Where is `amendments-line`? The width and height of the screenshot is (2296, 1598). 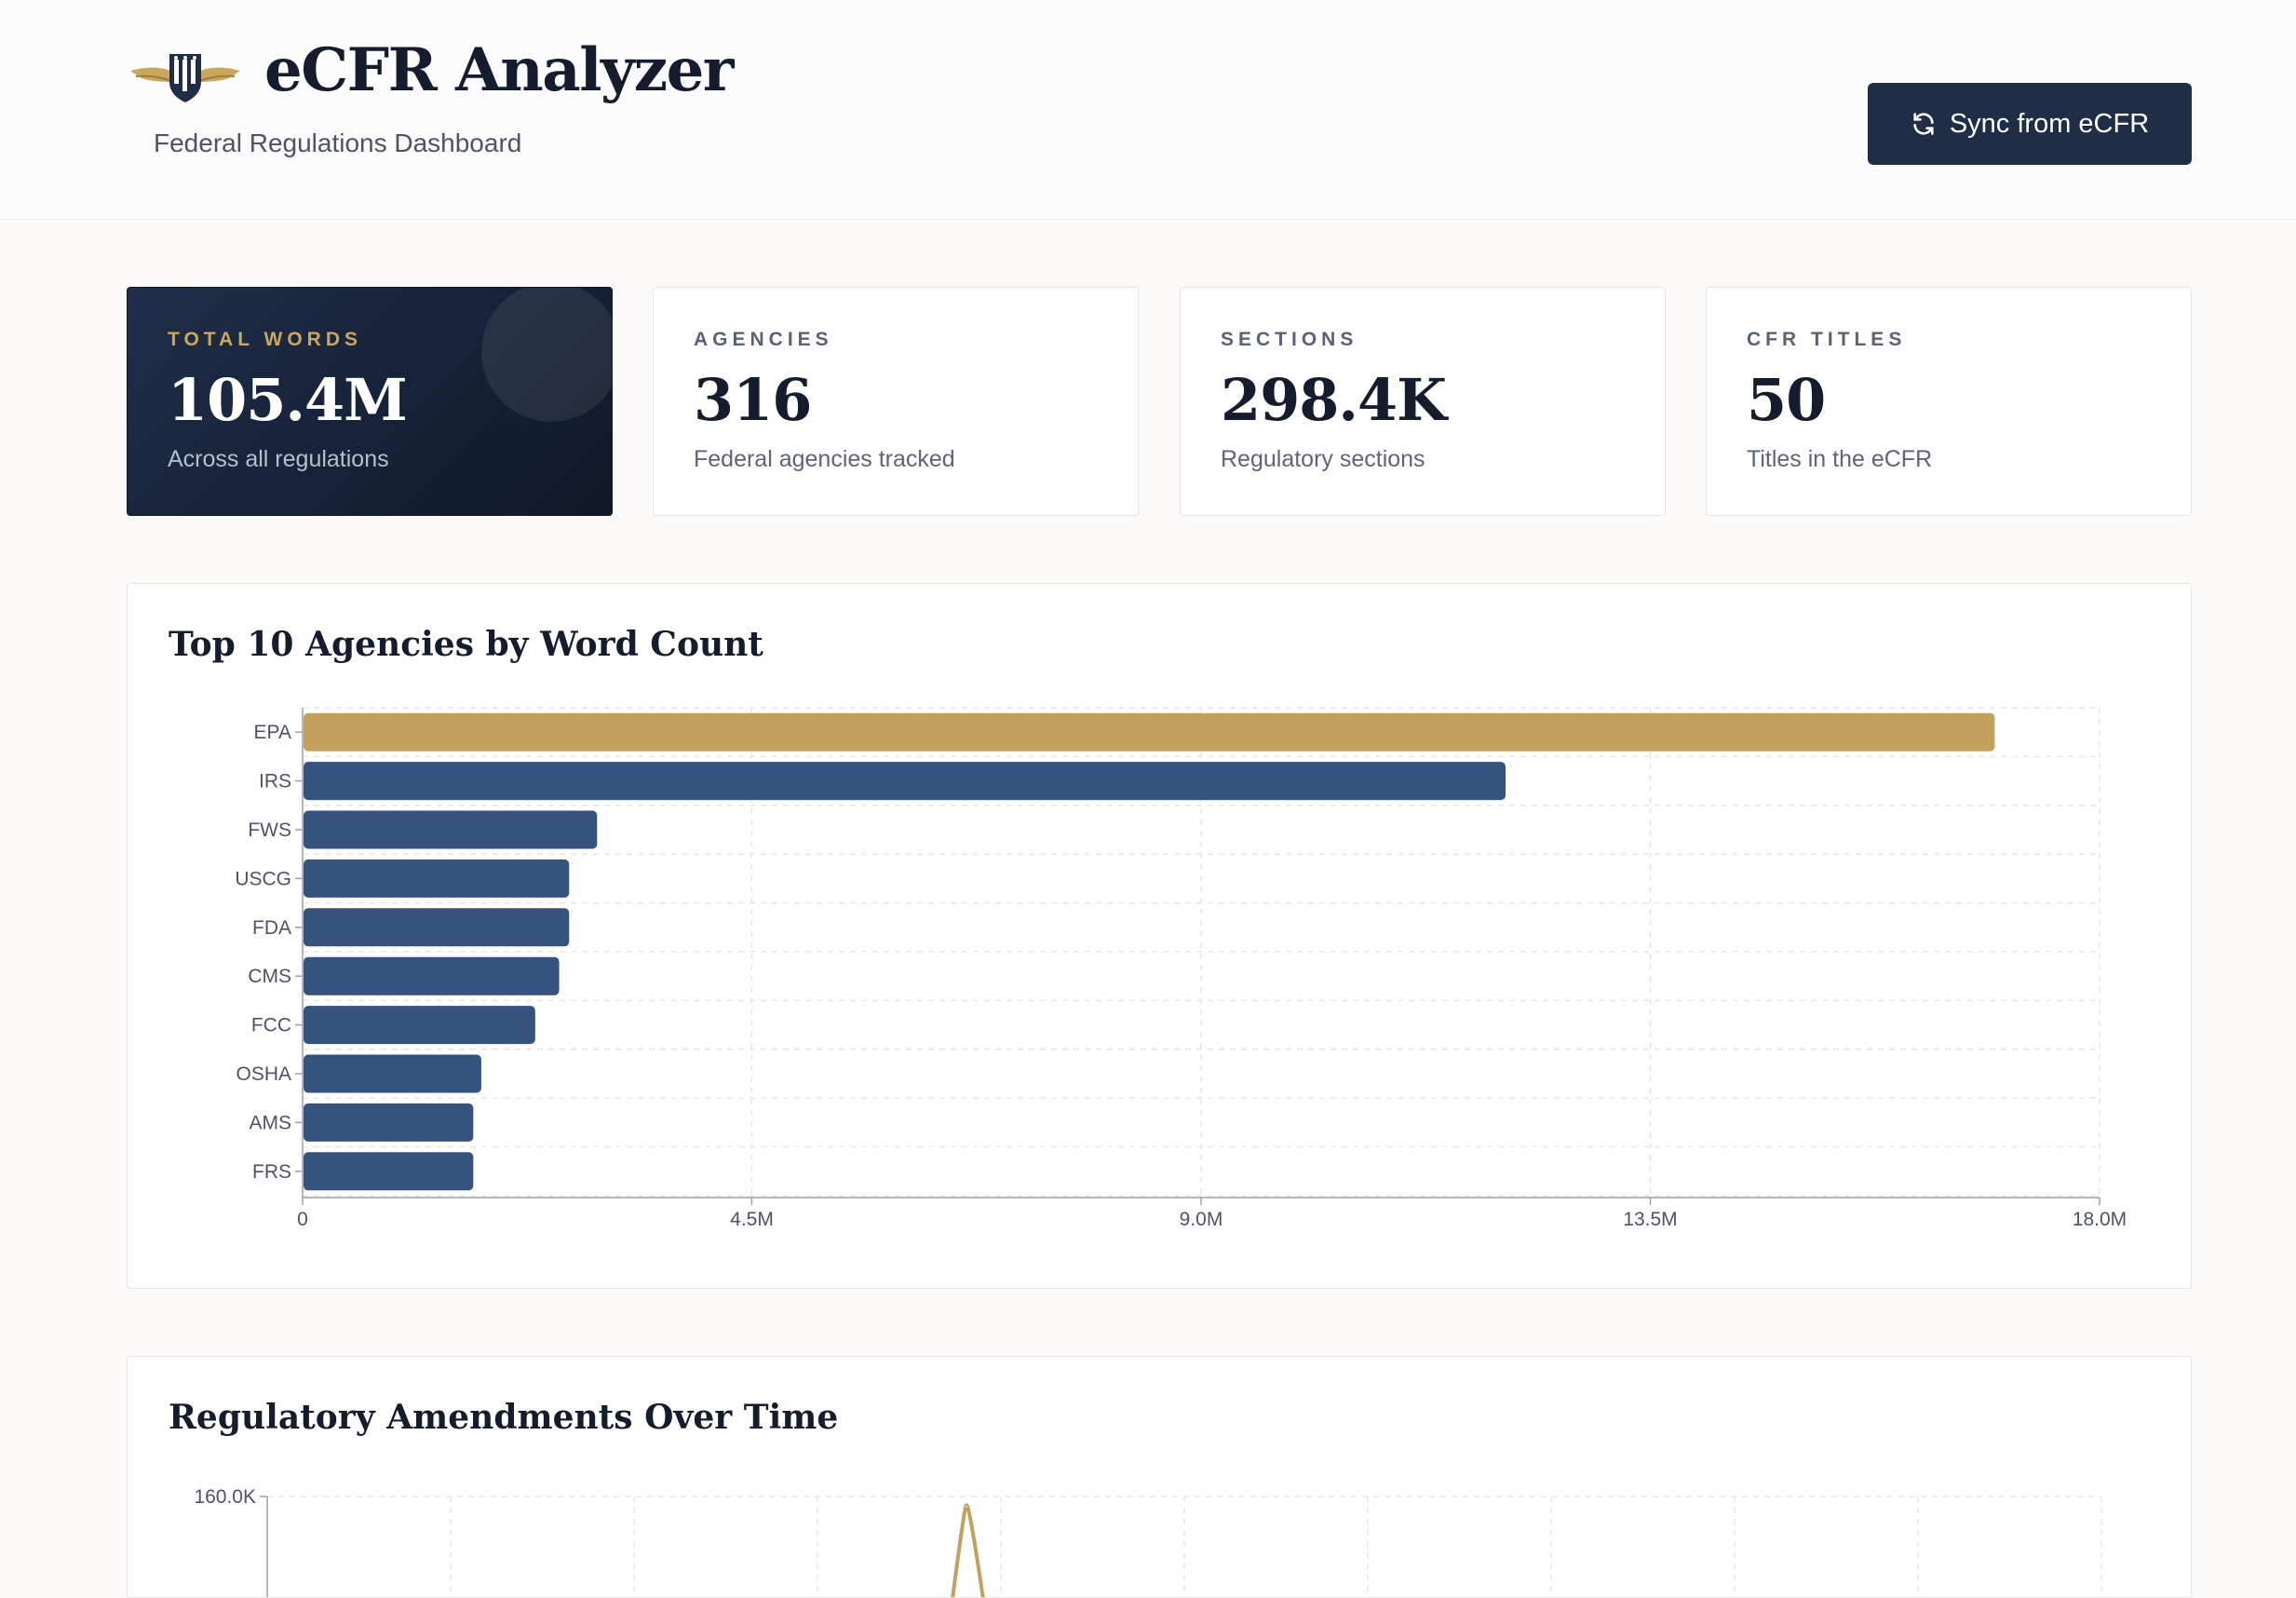
amendments-line is located at coordinates (968, 1550).